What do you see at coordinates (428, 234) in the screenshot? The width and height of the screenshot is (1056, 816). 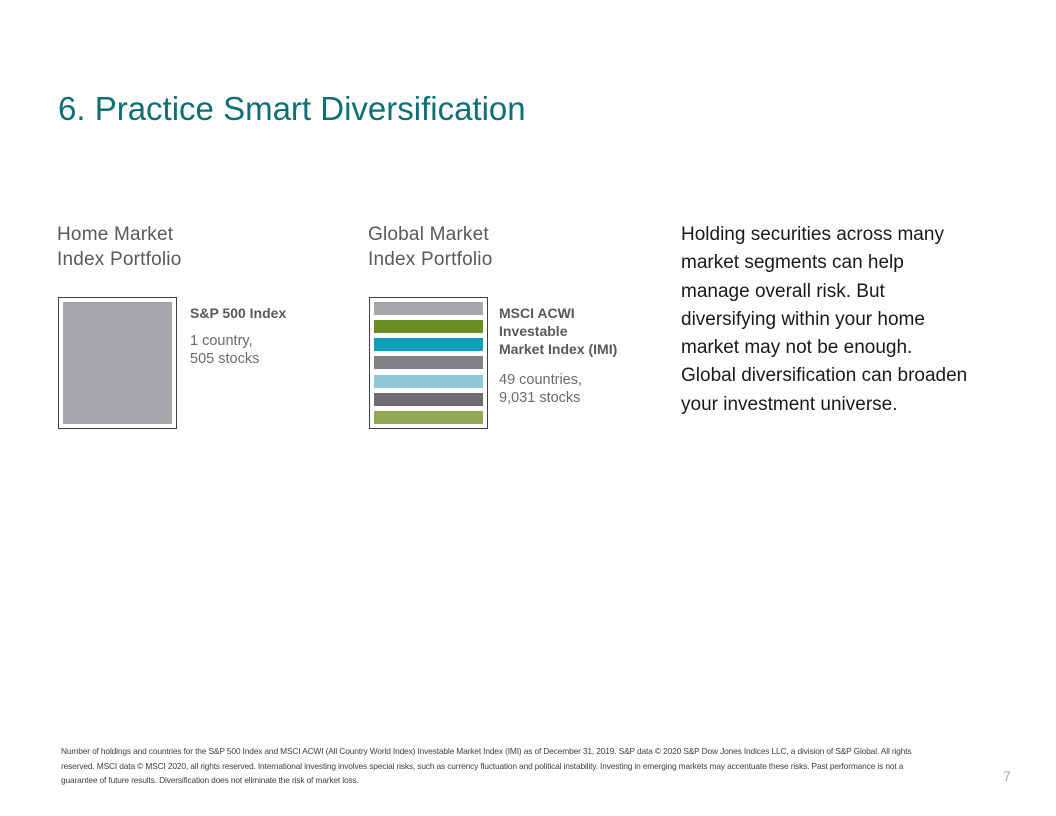 I see `global-heading-line-1: Global Market` at bounding box center [428, 234].